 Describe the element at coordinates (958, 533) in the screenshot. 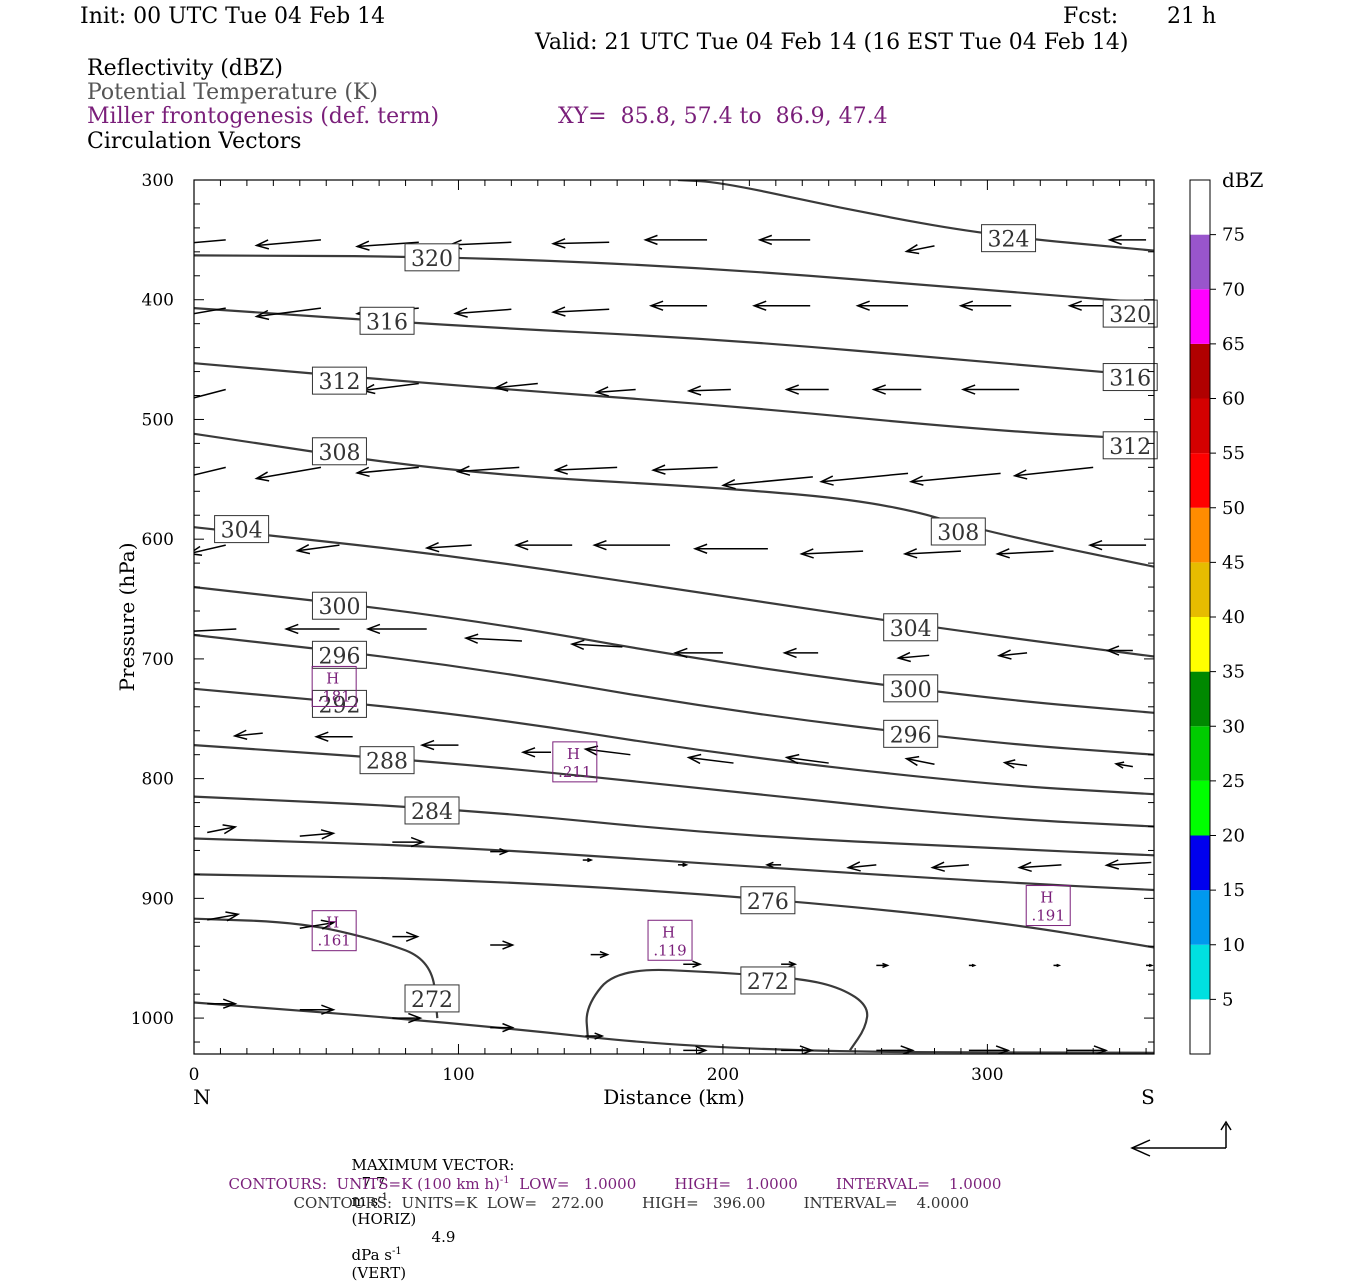

I see `svg-text: 308` at that location.